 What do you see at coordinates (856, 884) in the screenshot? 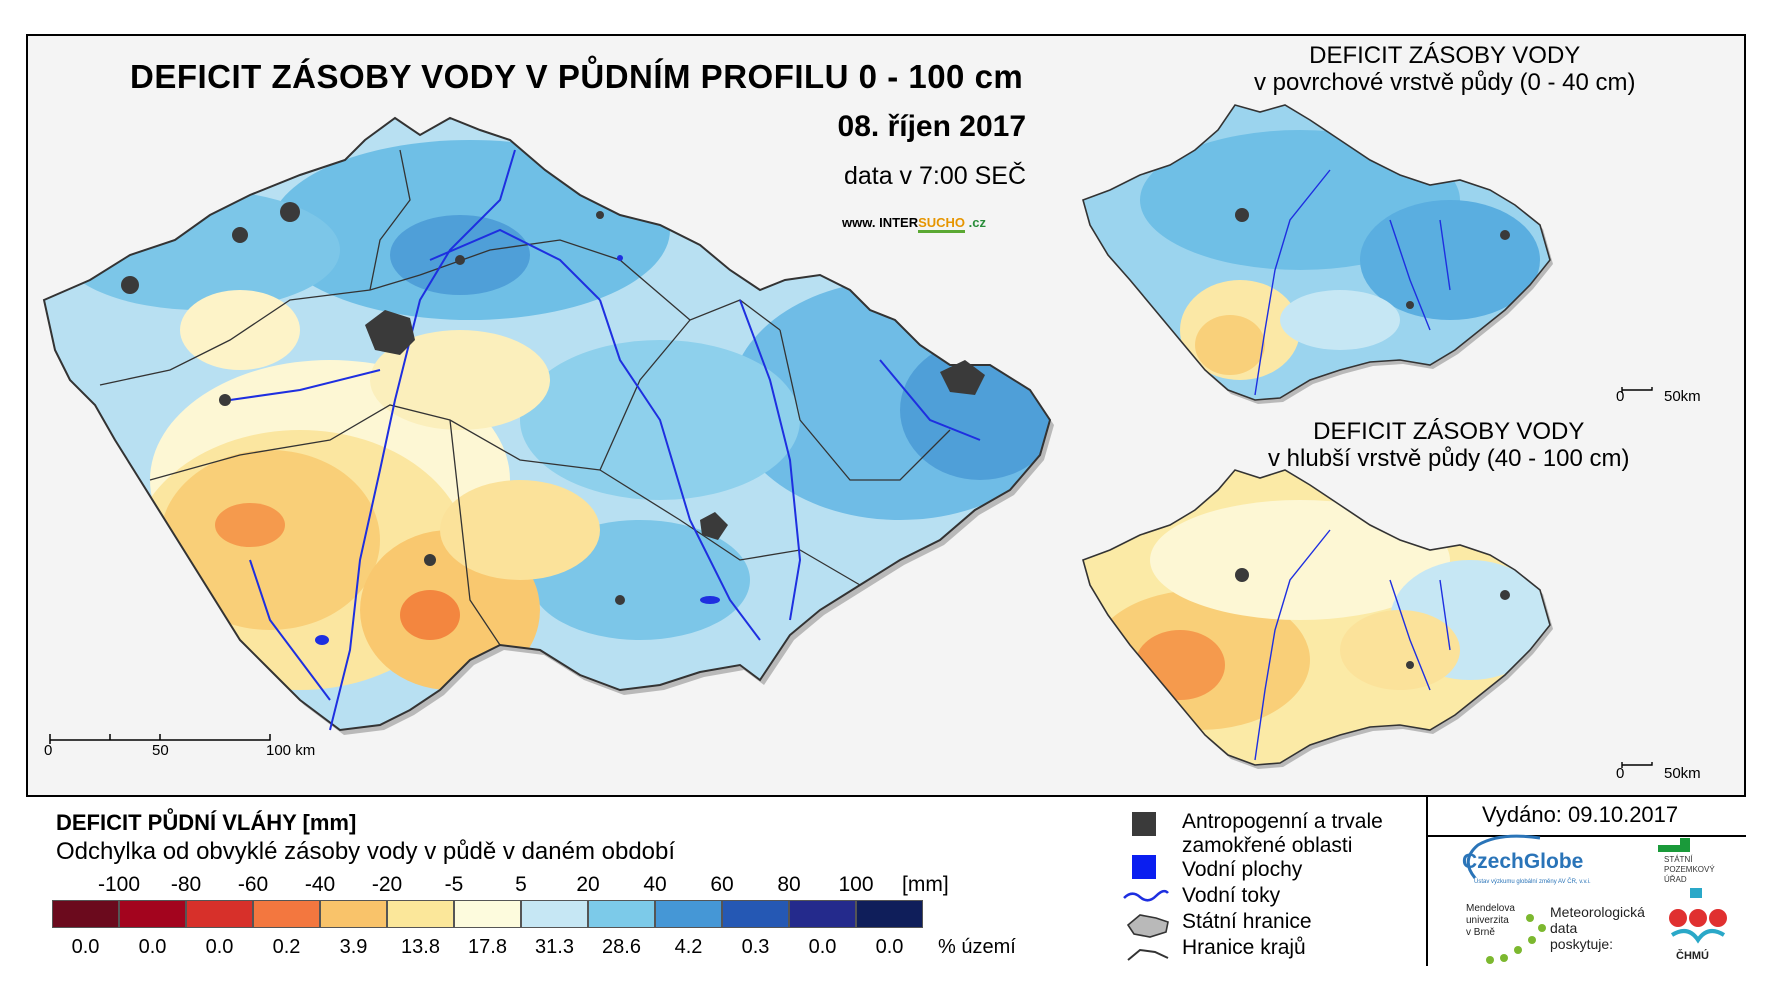
I see `legend-tick: 100` at bounding box center [856, 884].